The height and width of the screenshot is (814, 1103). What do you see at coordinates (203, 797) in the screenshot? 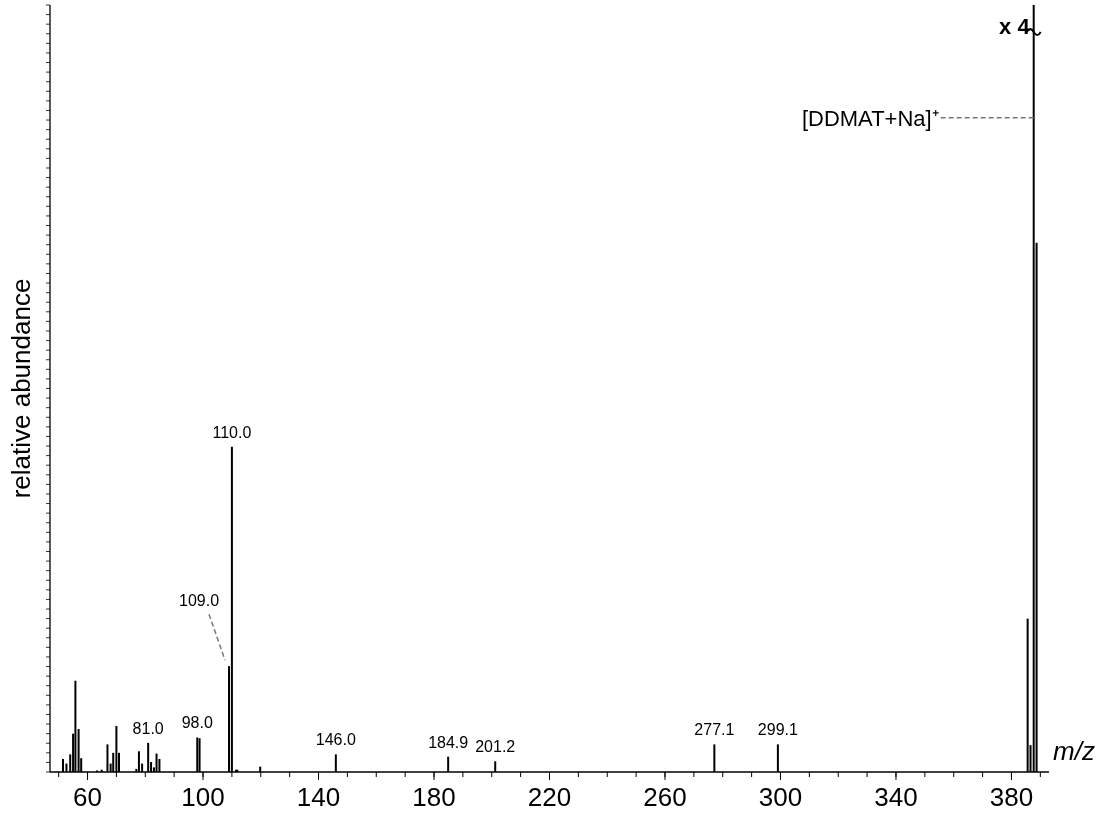
I see `x-tick-label: 100` at bounding box center [203, 797].